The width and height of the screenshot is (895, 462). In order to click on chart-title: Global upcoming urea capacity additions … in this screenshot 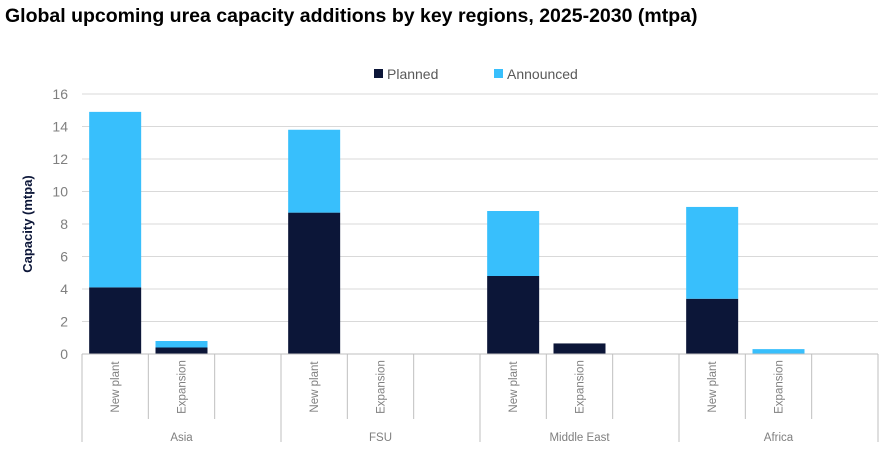, I will do `click(351, 16)`.